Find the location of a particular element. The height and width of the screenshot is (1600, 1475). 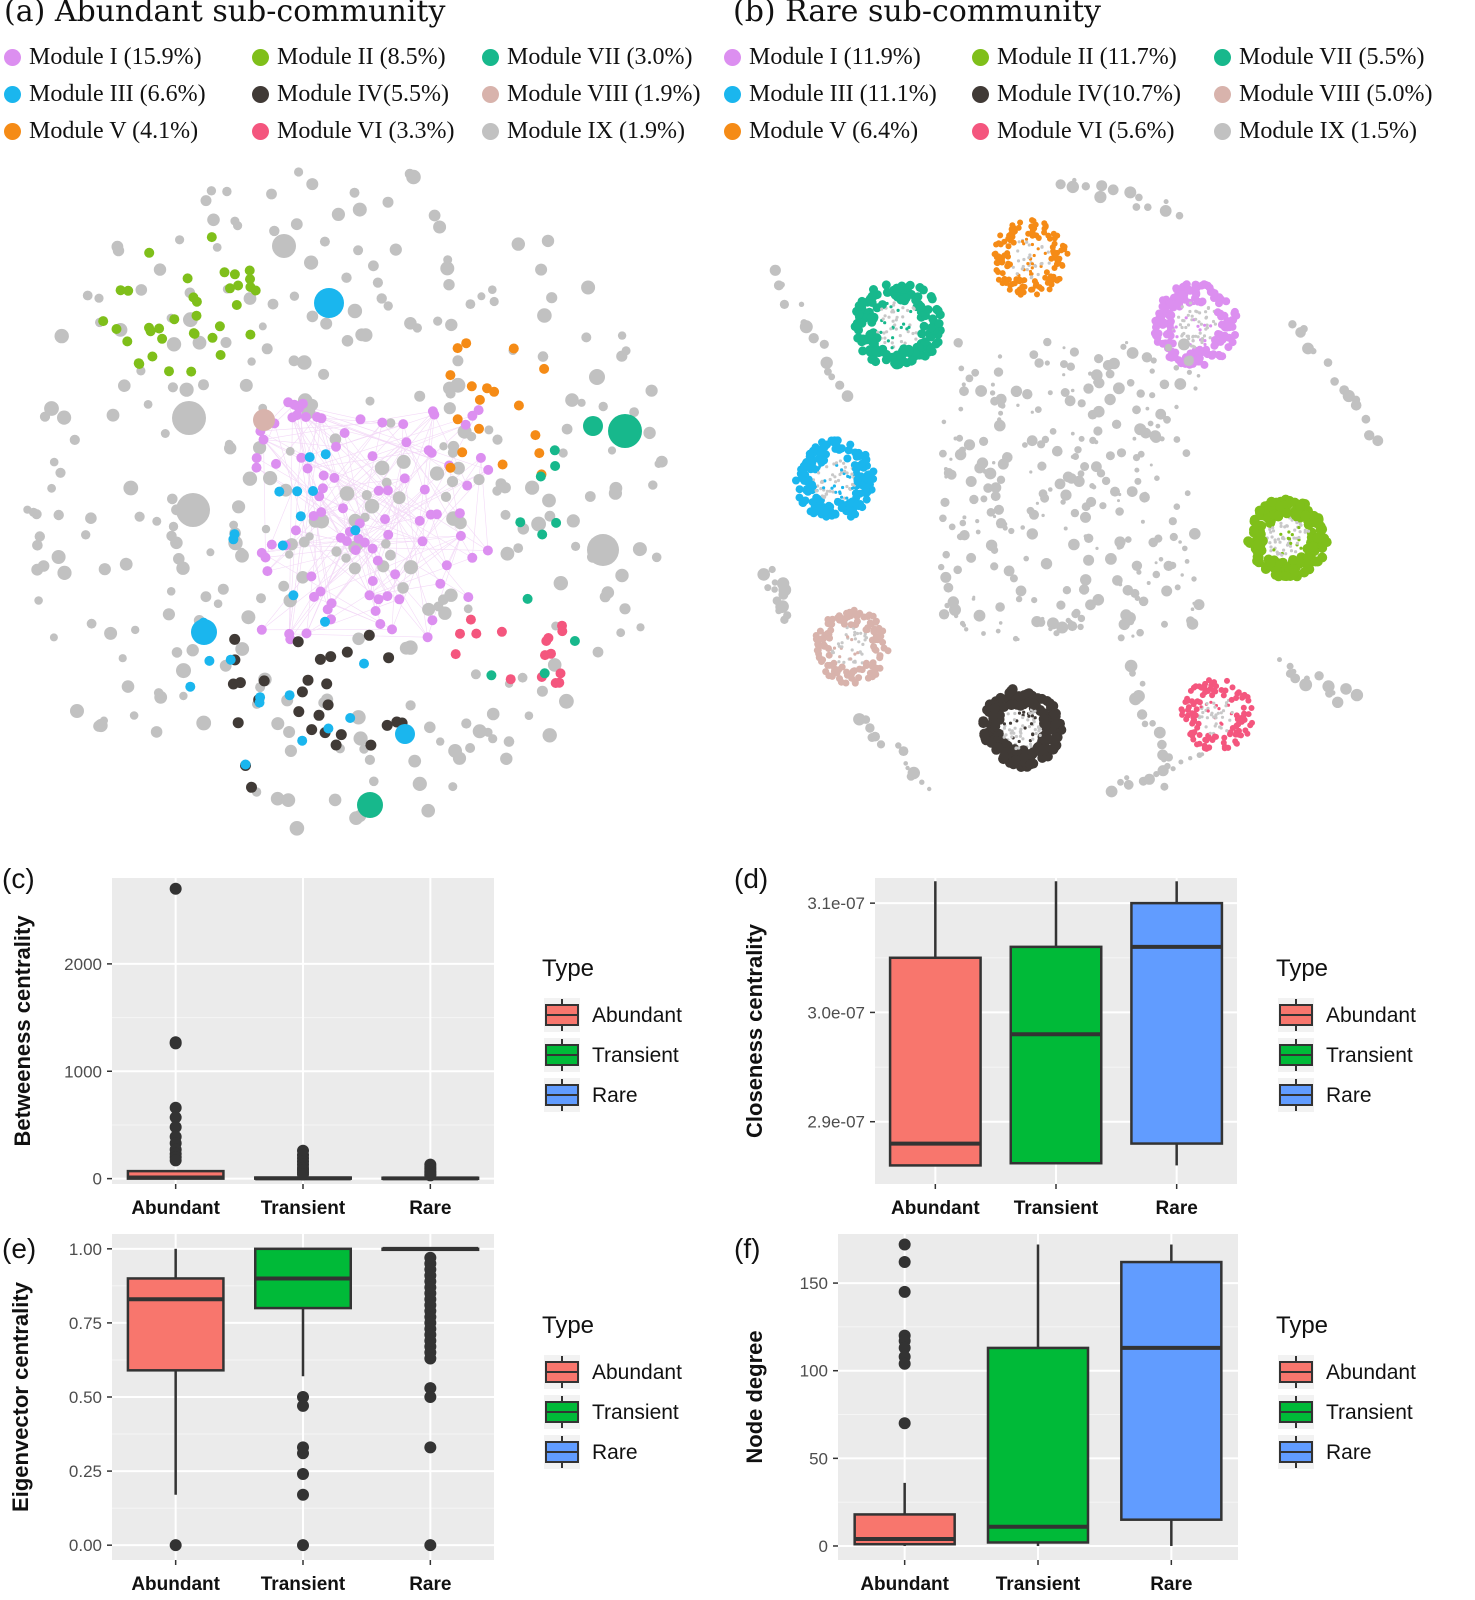

panel-a-title: (a) Abundant sub-community is located at coordinates (225, 14).